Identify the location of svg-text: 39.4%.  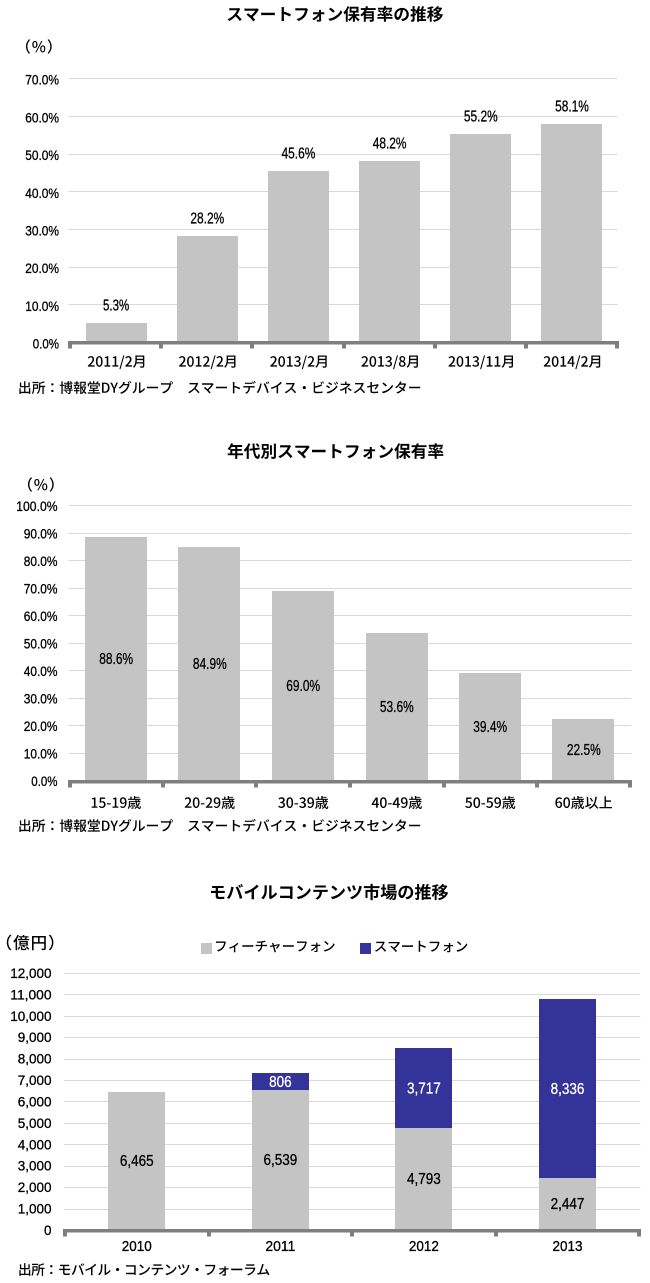
(490, 727).